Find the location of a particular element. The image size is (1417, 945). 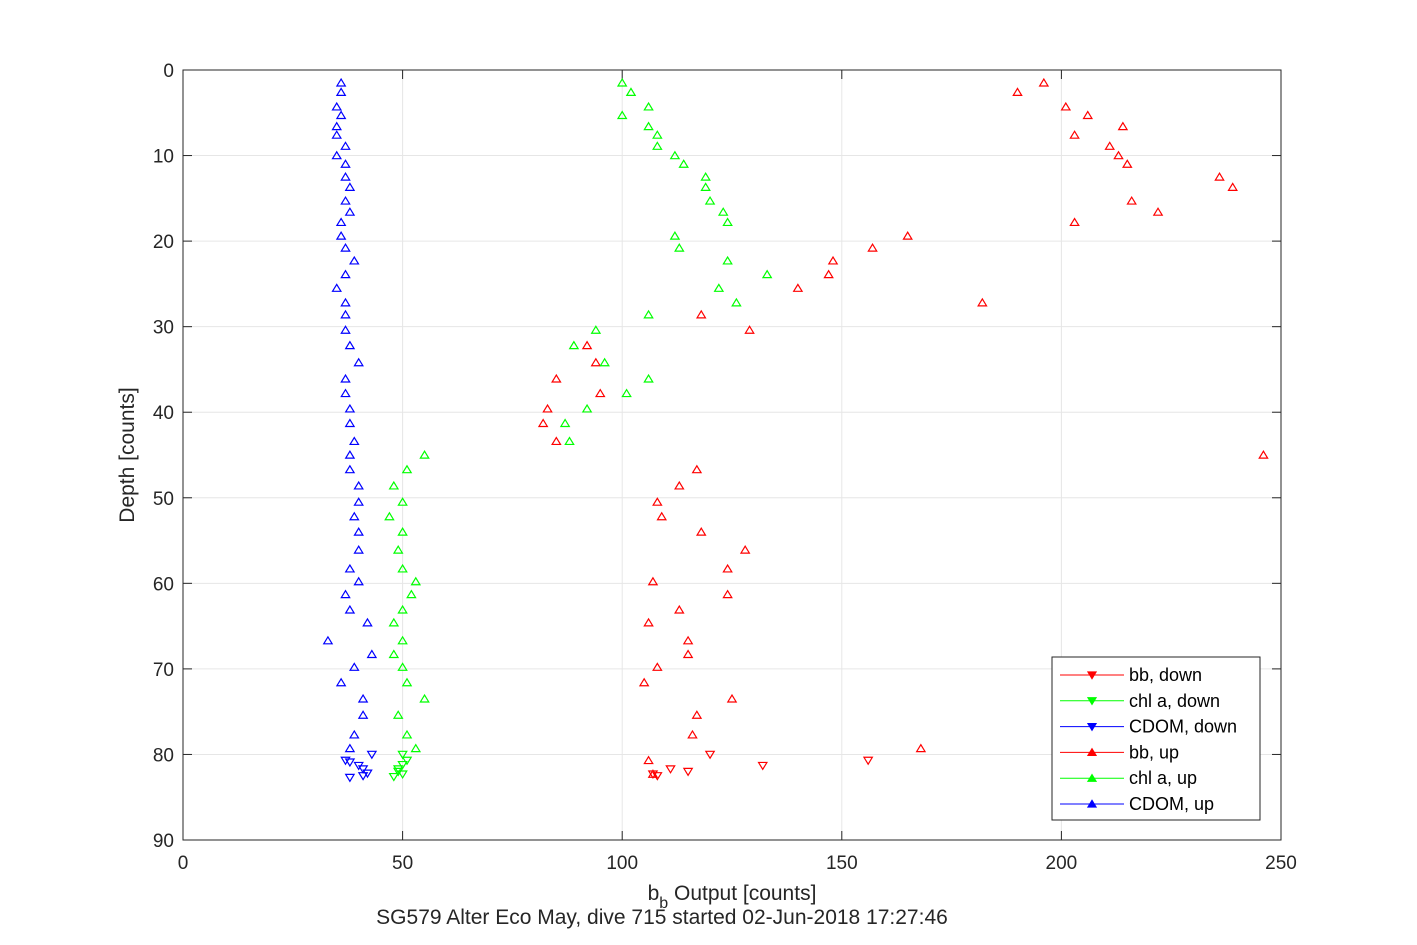

x-tick-label: 250 is located at coordinates (1281, 863).